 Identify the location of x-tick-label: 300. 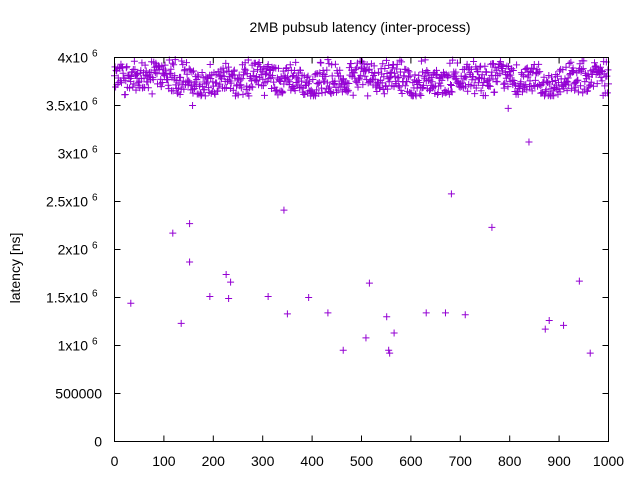
(263, 461).